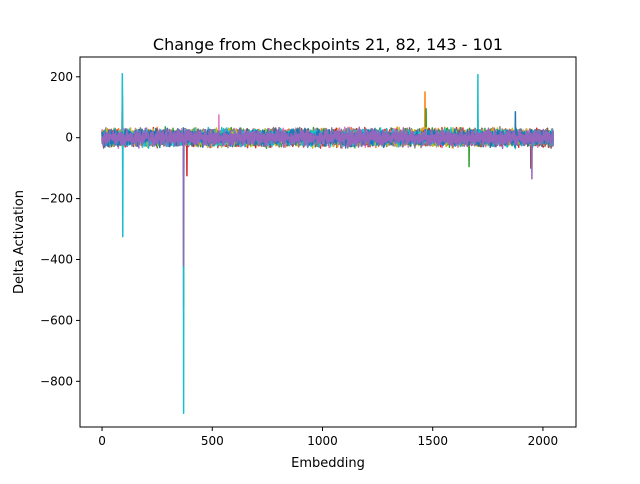 The width and height of the screenshot is (640, 484). I want to click on y-axis-label: Delta Activation, so click(19, 242).